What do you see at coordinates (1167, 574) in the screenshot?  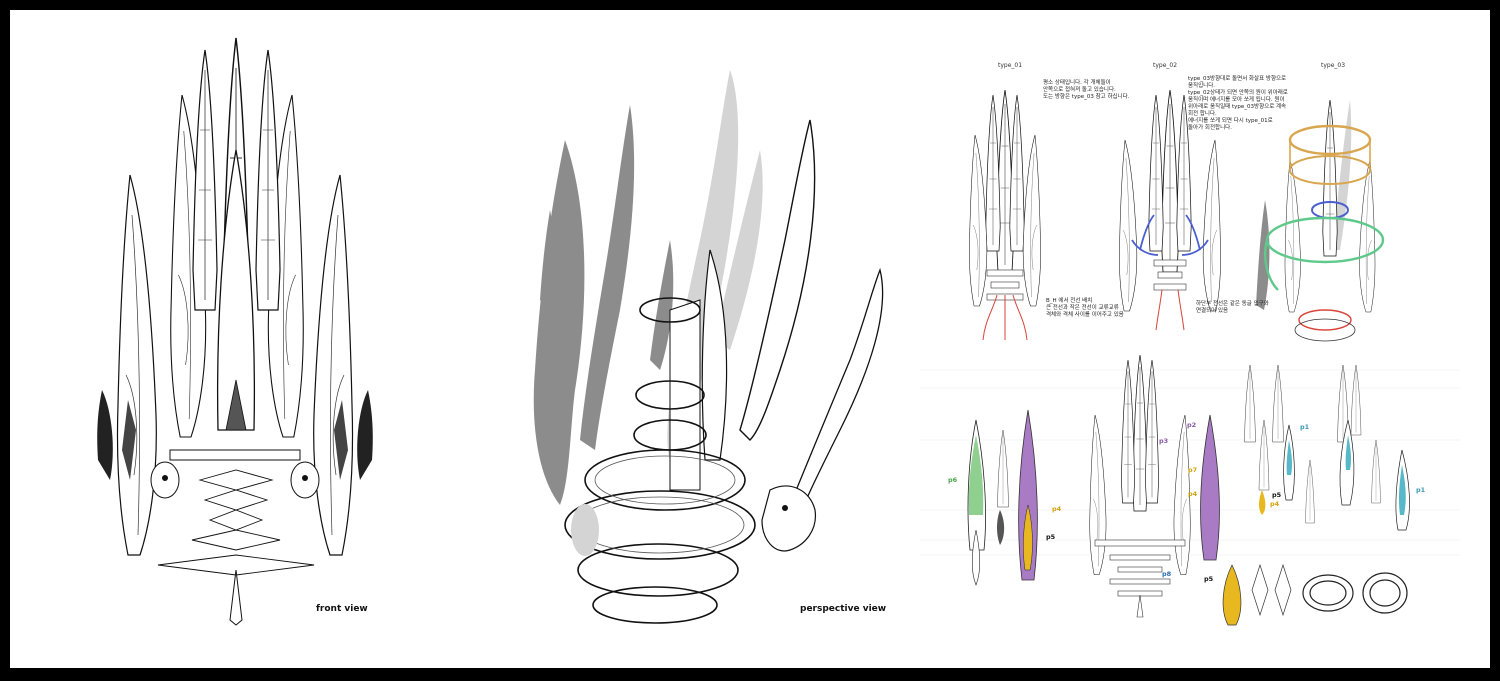 I see `part-label-p8: p8` at bounding box center [1167, 574].